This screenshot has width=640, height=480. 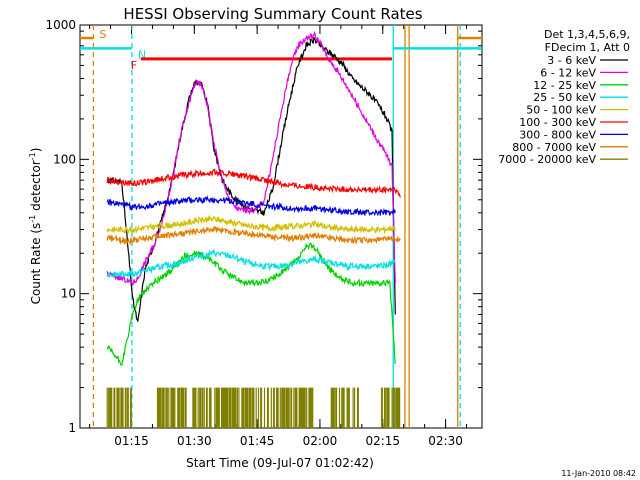 What do you see at coordinates (598, 473) in the screenshot?
I see `generation-timestamp: 11-Jan-2010 08:42` at bounding box center [598, 473].